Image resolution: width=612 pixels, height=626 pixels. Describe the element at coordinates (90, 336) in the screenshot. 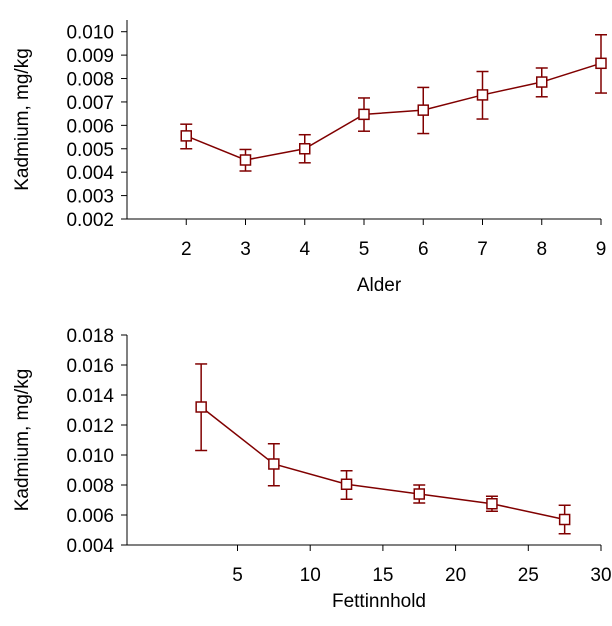

I see `y-tick-label: 0.018` at that location.